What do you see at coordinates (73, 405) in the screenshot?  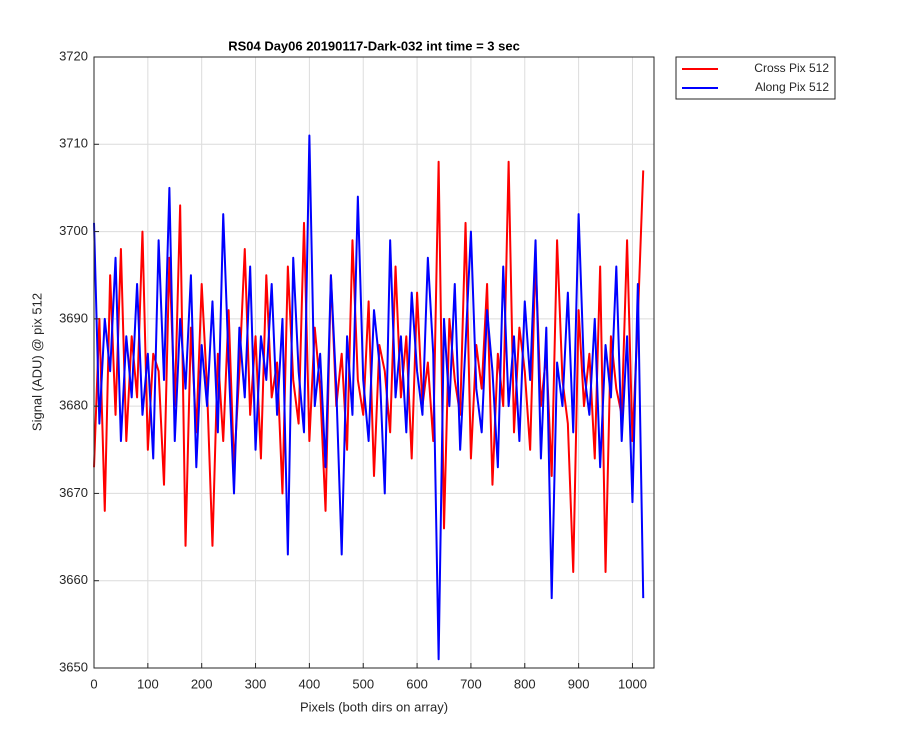 I see `y-tick-label: 3680` at bounding box center [73, 405].